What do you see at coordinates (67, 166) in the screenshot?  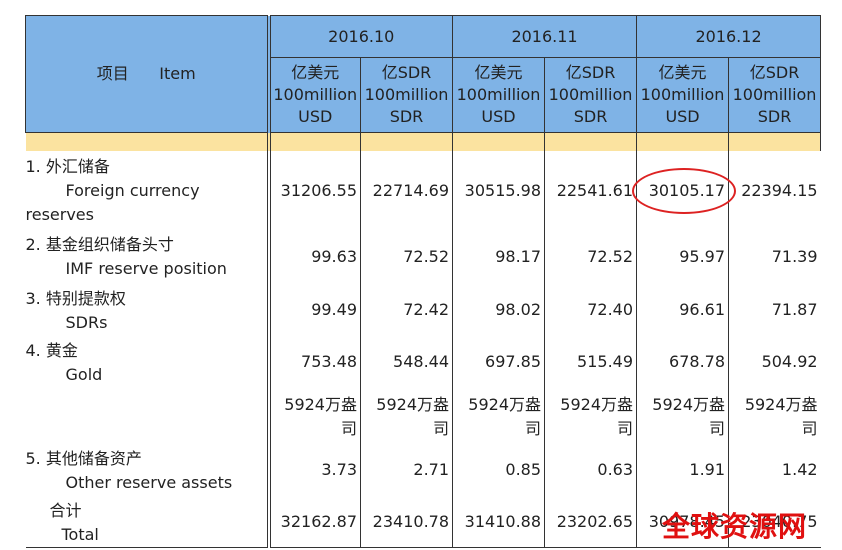 I see `label-line: 1. 外汇储备` at bounding box center [67, 166].